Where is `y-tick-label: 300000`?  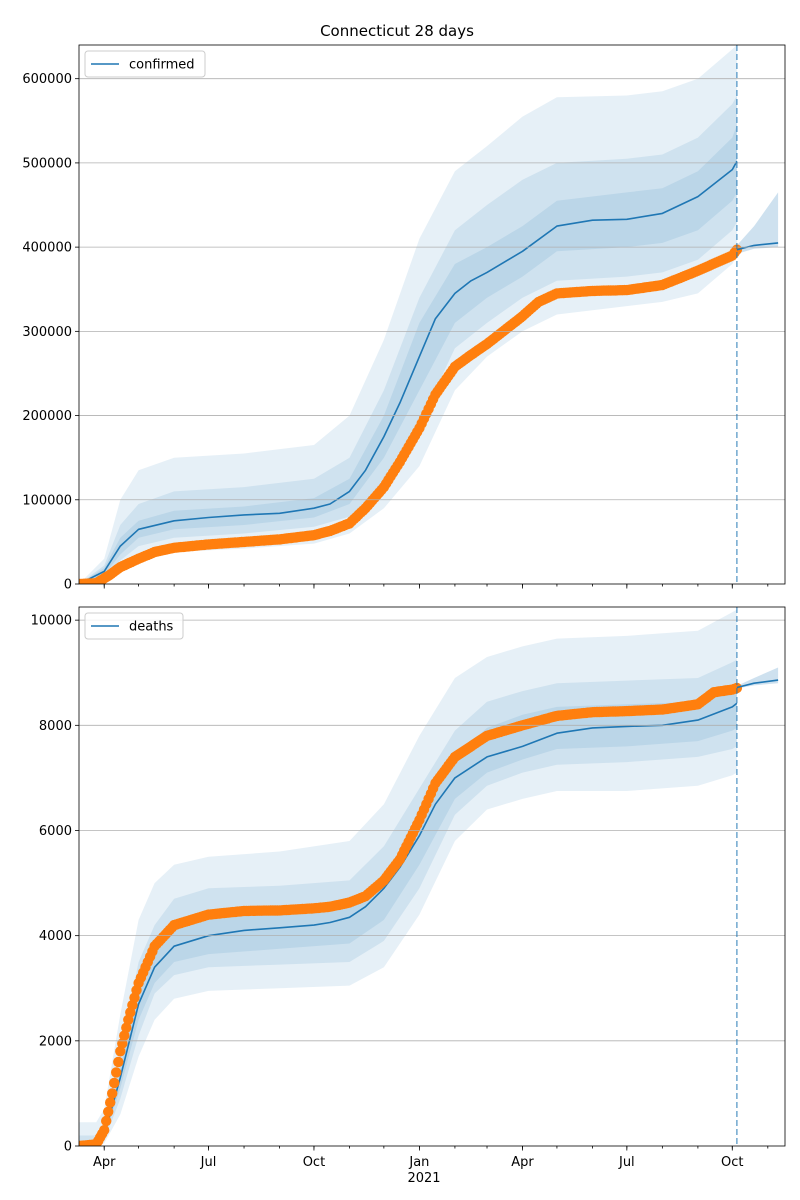 y-tick-label: 300000 is located at coordinates (47, 332).